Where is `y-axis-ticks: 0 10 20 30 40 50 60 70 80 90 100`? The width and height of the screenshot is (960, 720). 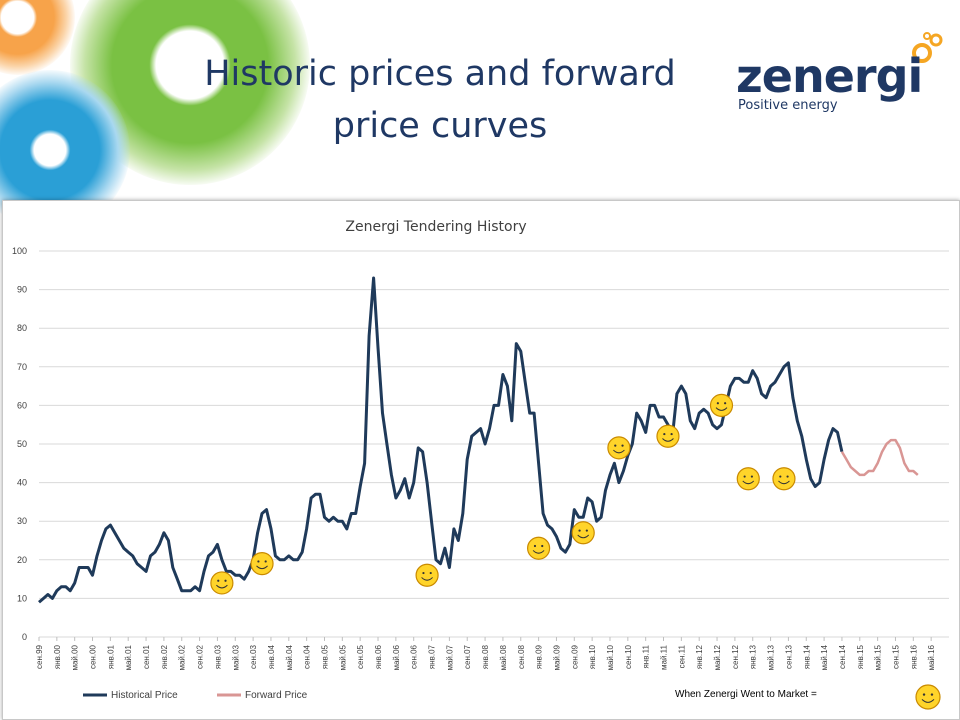
y-axis-ticks: 0 10 20 30 40 50 60 70 80 90 100 is located at coordinates (19, 444).